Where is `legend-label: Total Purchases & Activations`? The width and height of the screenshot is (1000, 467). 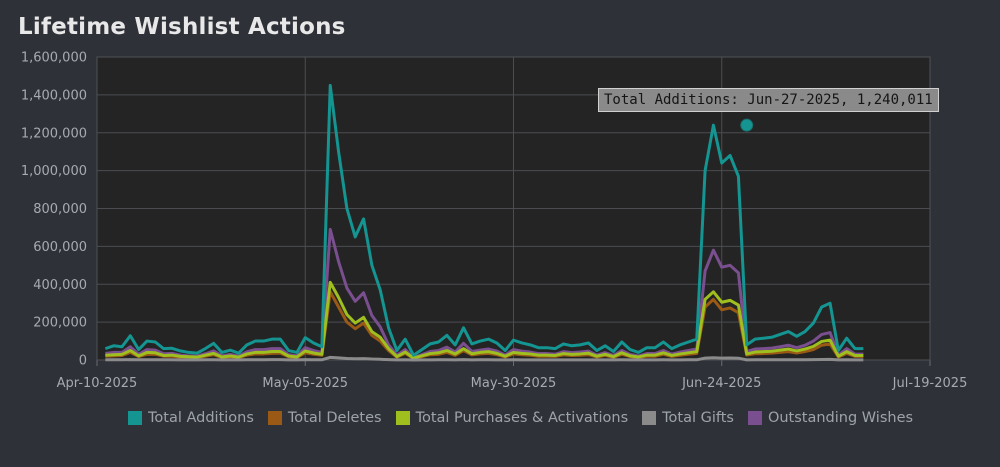 legend-label: Total Purchases & Activations is located at coordinates (522, 418).